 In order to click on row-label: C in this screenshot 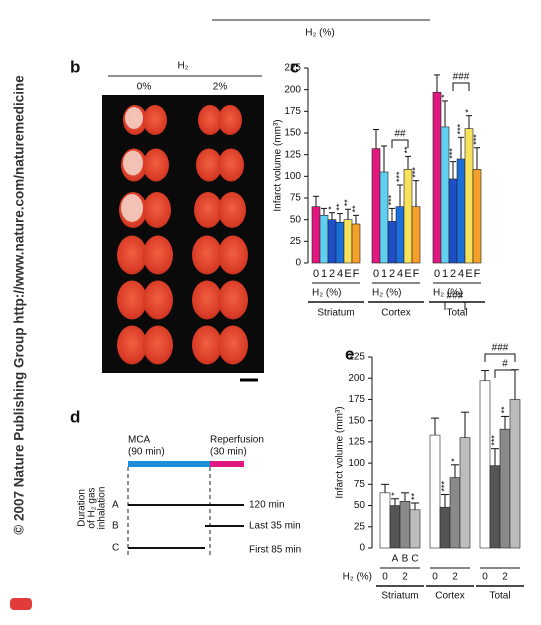, I will do `click(115, 548)`.